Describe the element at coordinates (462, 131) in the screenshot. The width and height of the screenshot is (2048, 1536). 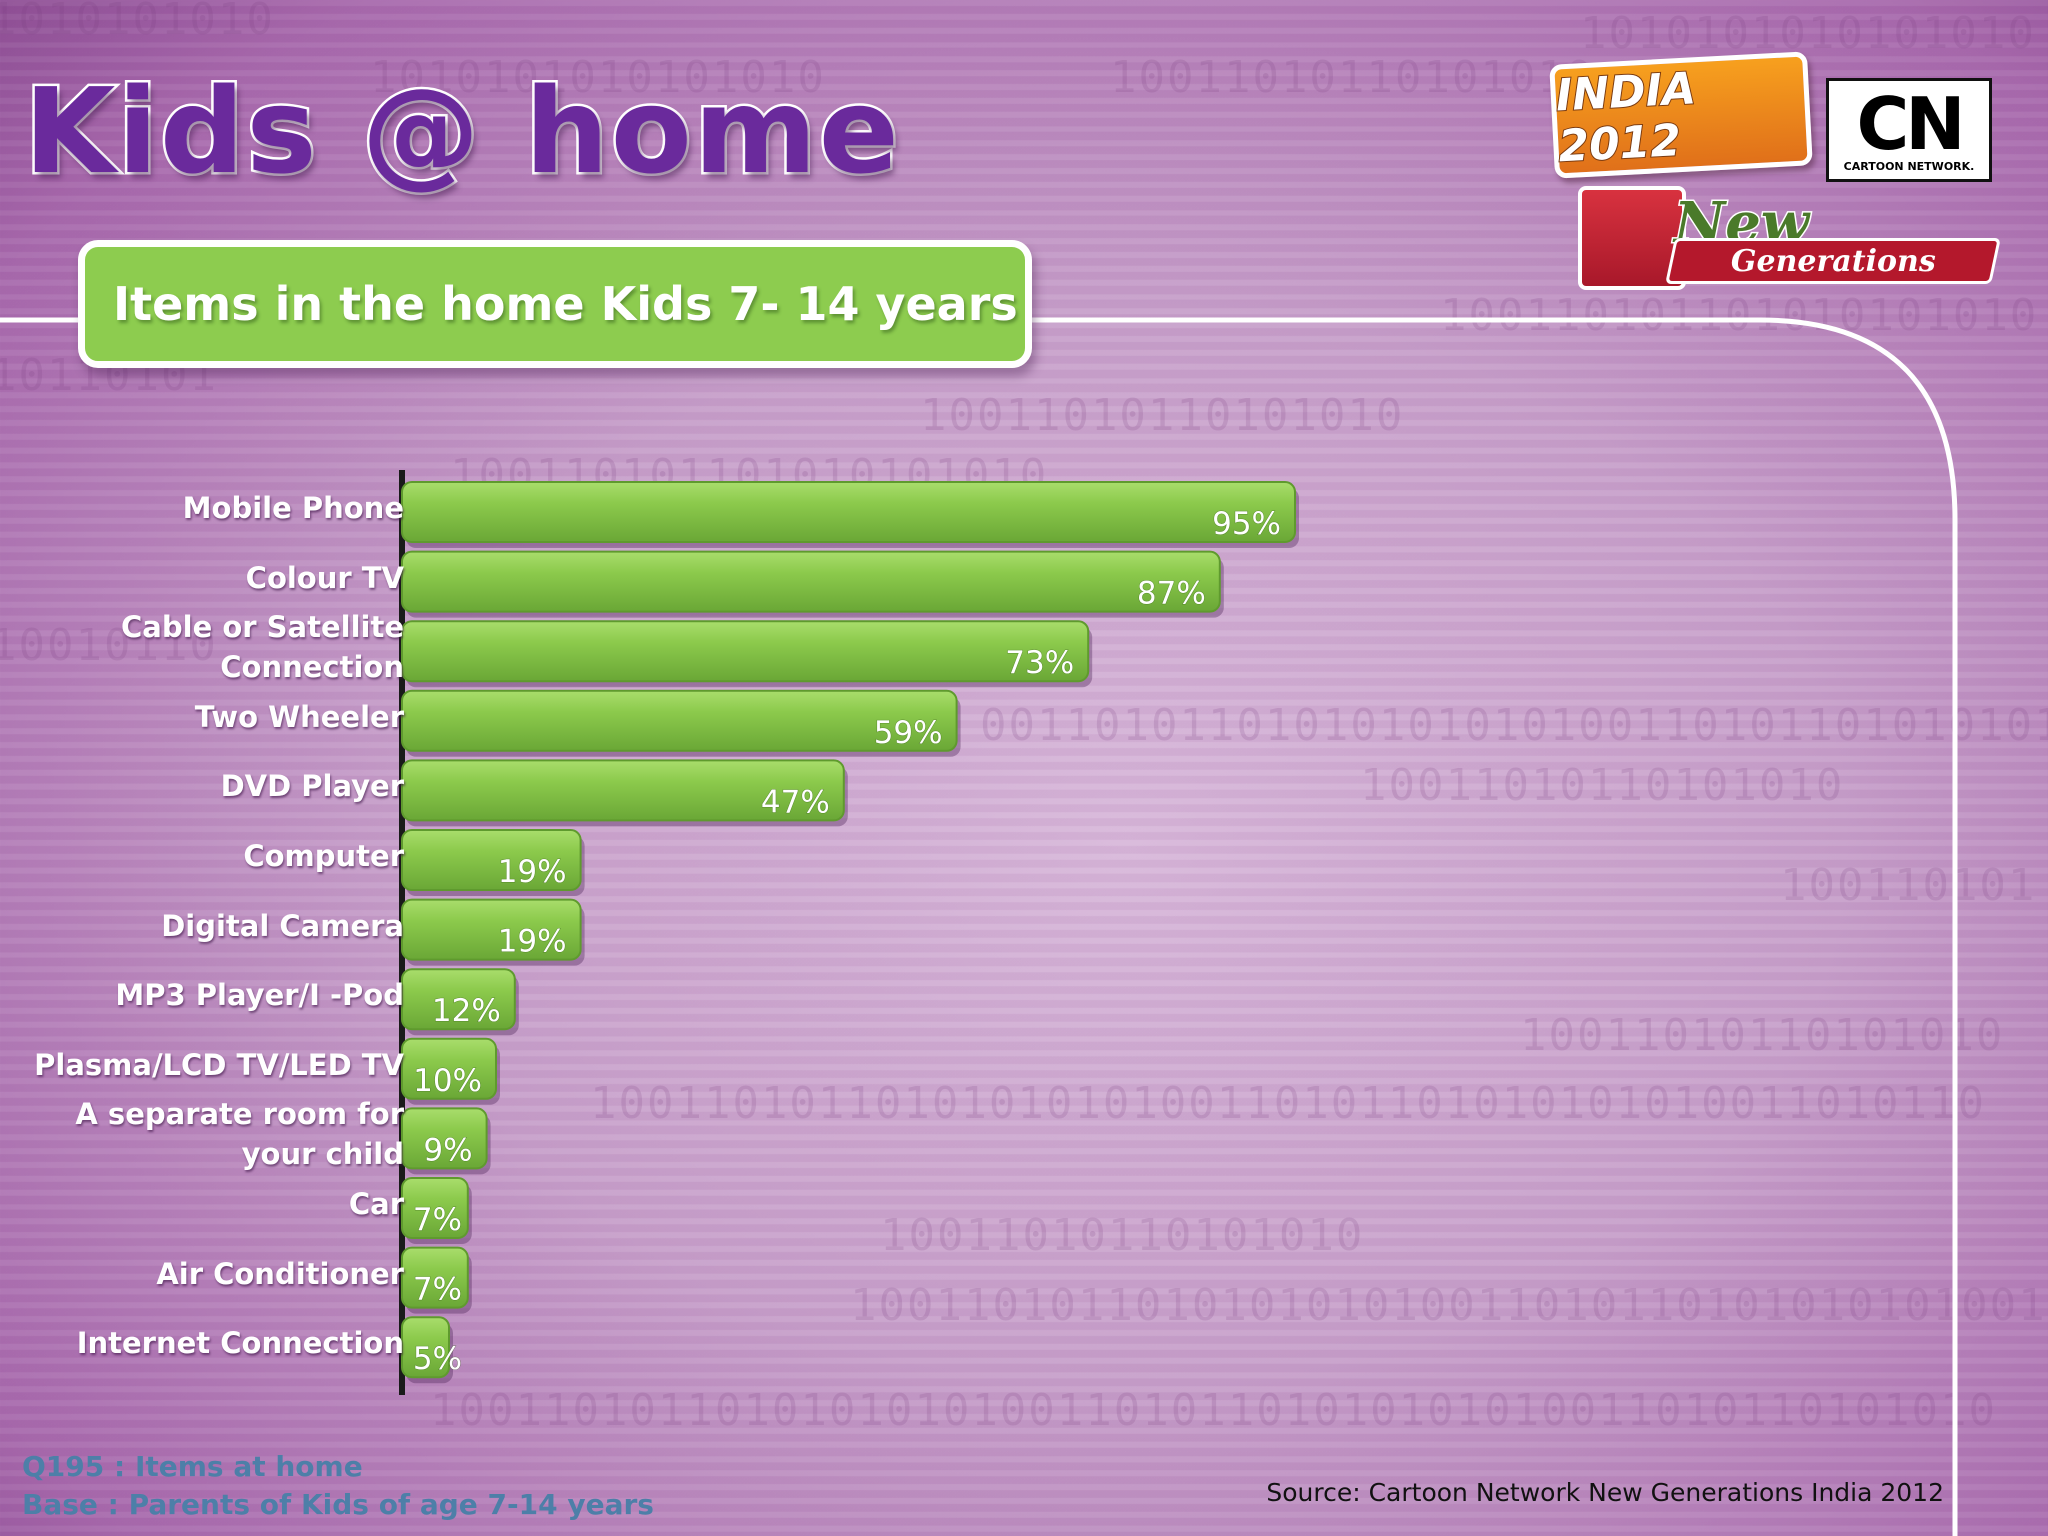
I see `page-title: Kids @ home` at that location.